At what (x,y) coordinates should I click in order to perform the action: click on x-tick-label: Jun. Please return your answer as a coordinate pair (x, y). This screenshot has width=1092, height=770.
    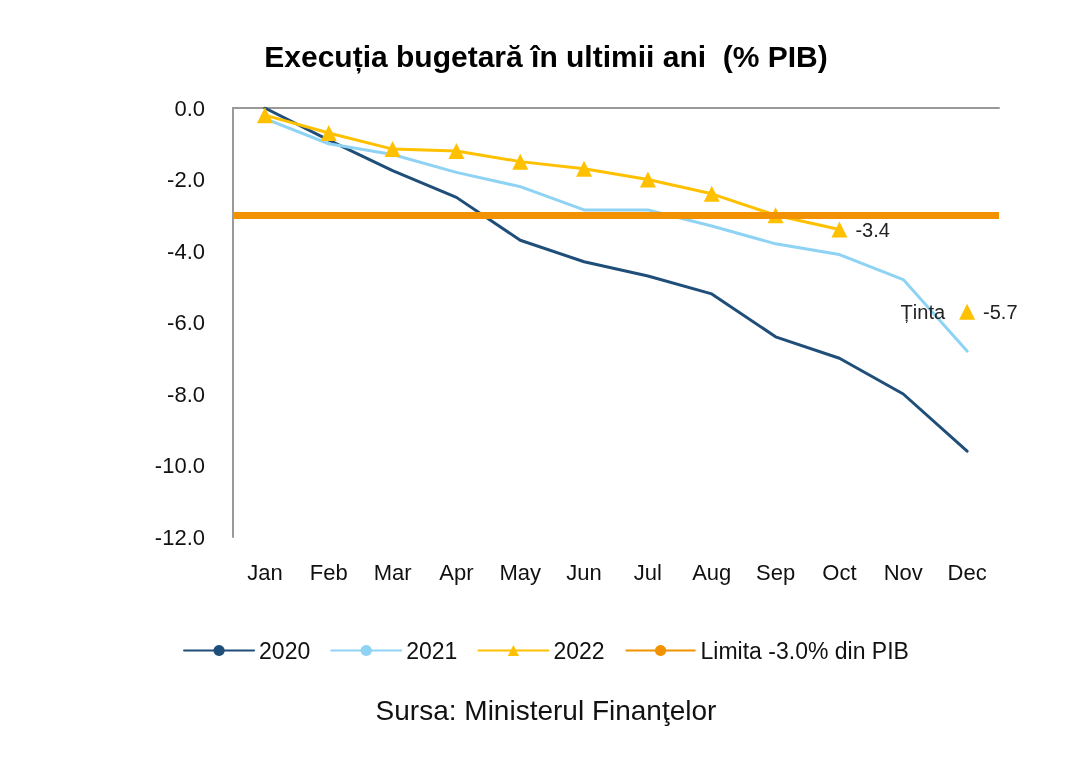
    Looking at the image, I should click on (584, 572).